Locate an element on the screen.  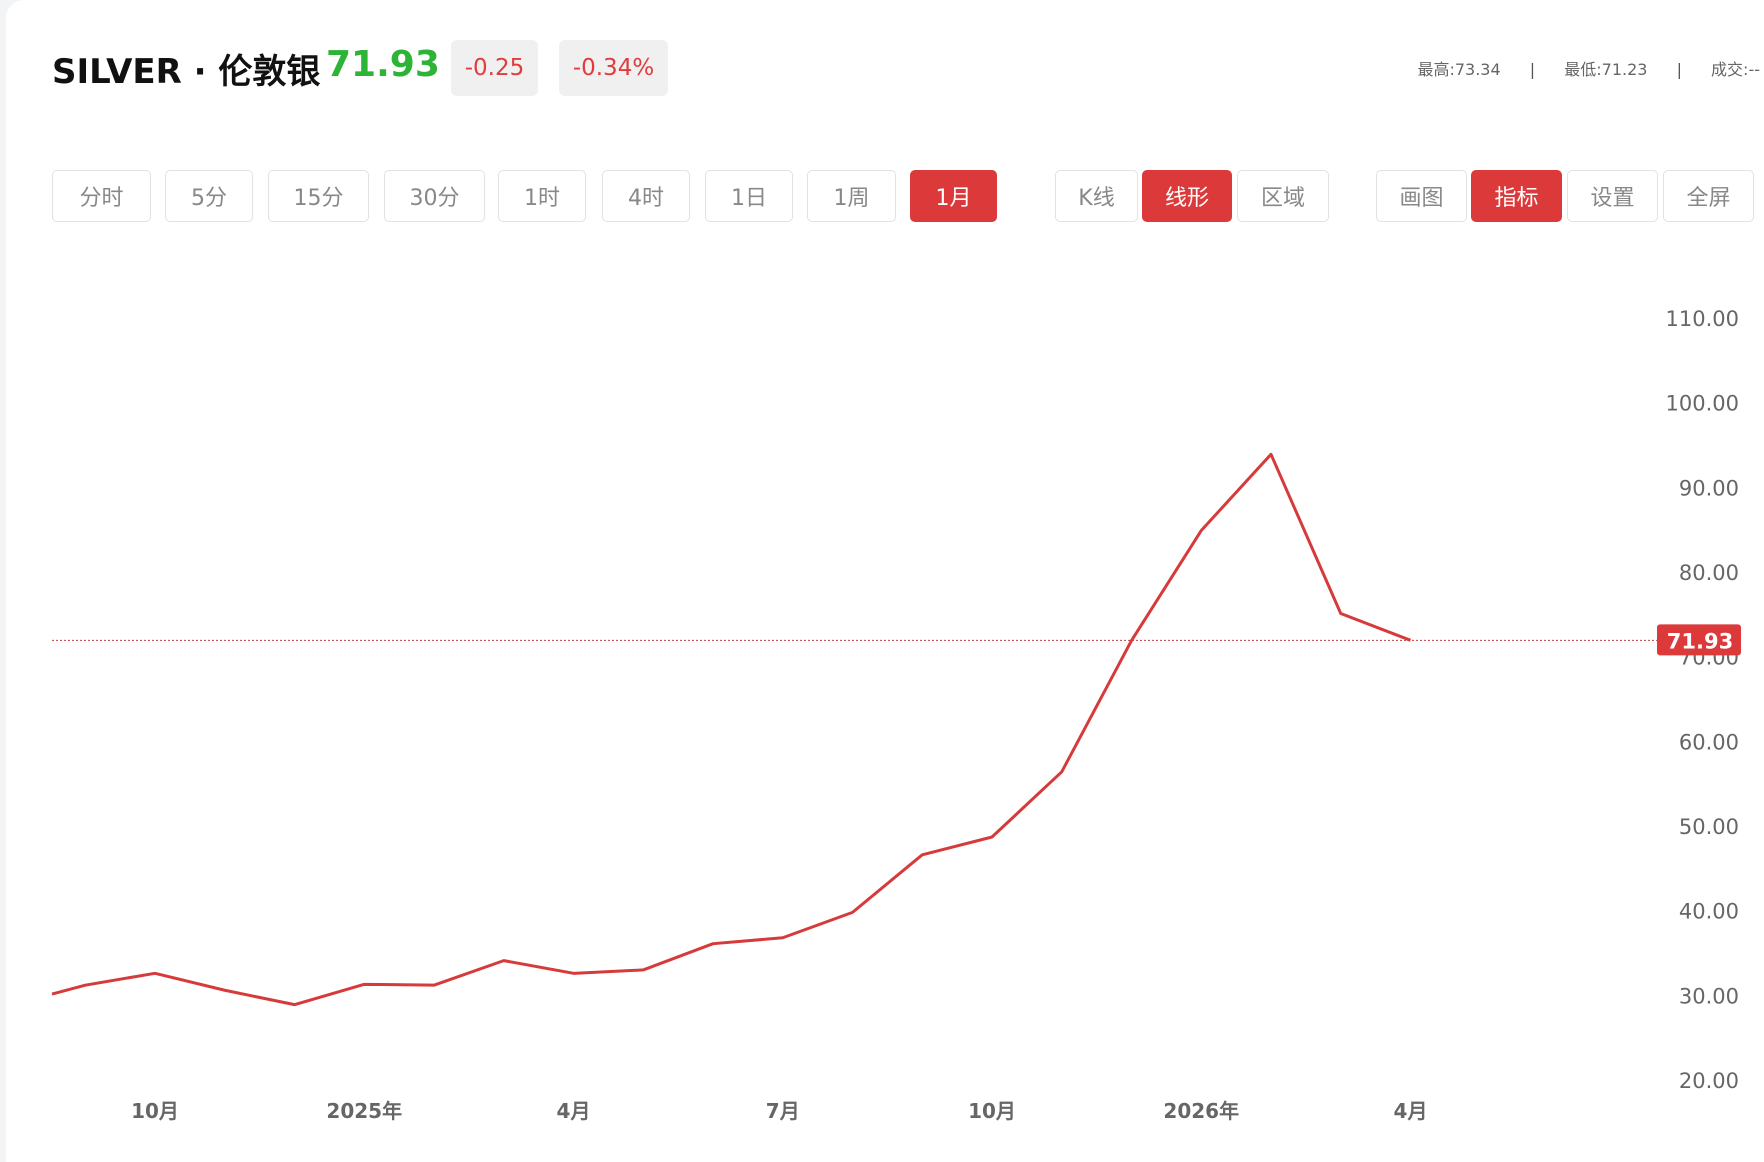
periods-button: 1日 is located at coordinates (749, 196).